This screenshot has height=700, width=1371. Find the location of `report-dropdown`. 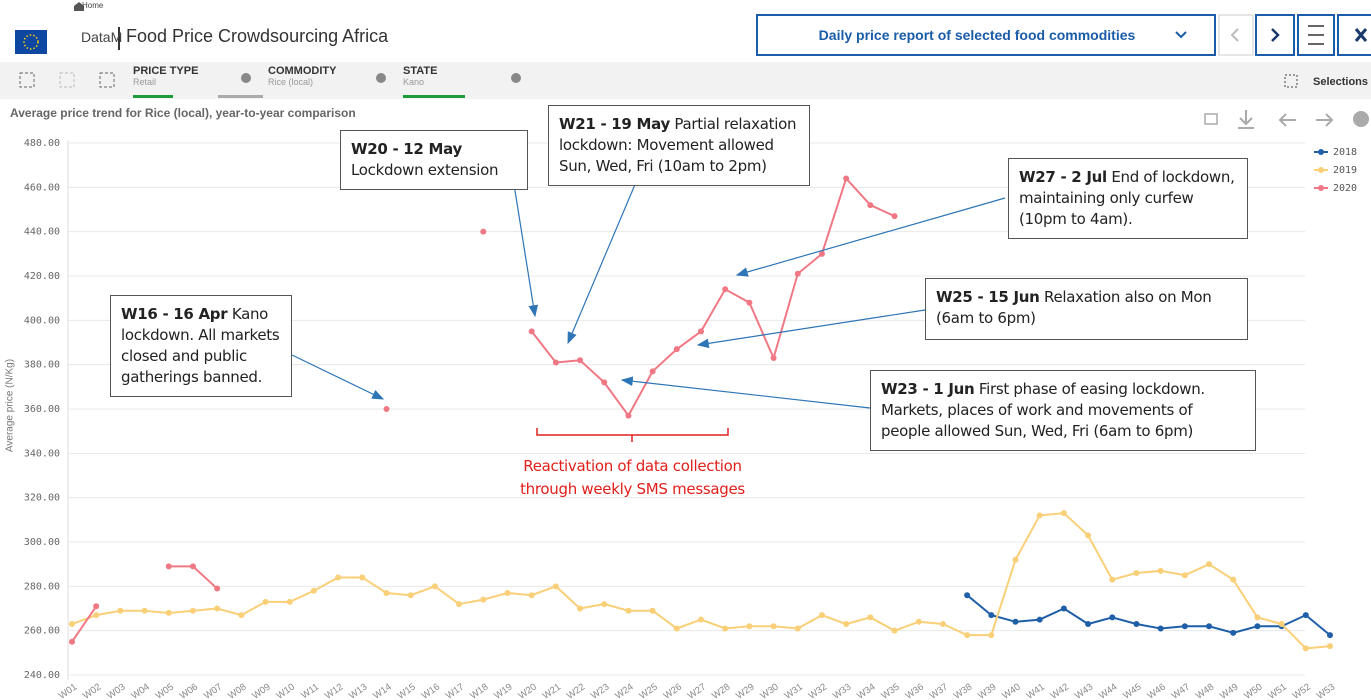

report-dropdown is located at coordinates (986, 35).